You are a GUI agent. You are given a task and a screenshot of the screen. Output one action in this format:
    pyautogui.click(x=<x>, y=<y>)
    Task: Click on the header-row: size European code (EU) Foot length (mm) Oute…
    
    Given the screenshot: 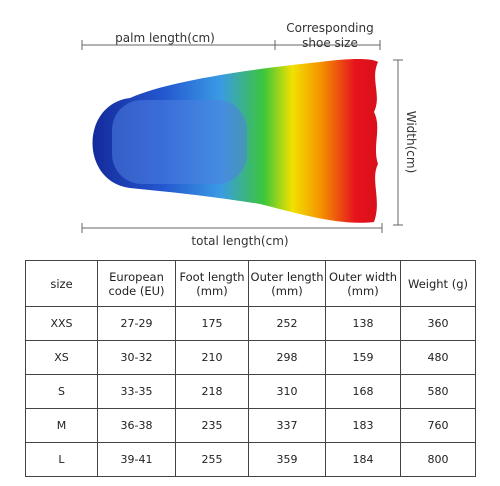 What is the action you would take?
    pyautogui.click(x=250, y=283)
    